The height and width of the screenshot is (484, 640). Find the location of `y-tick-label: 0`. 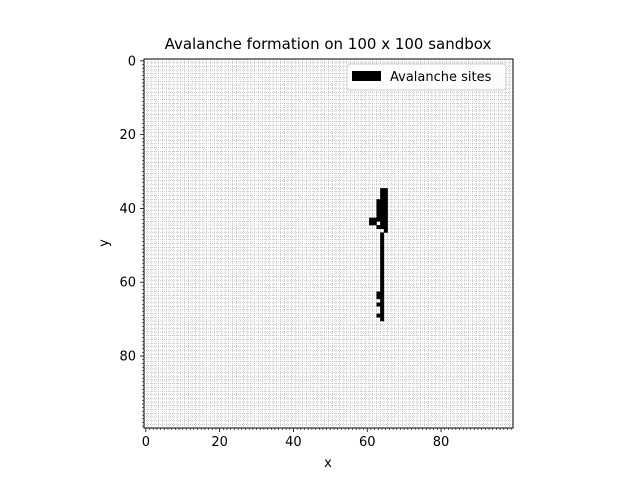

y-tick-label: 0 is located at coordinates (132, 61).